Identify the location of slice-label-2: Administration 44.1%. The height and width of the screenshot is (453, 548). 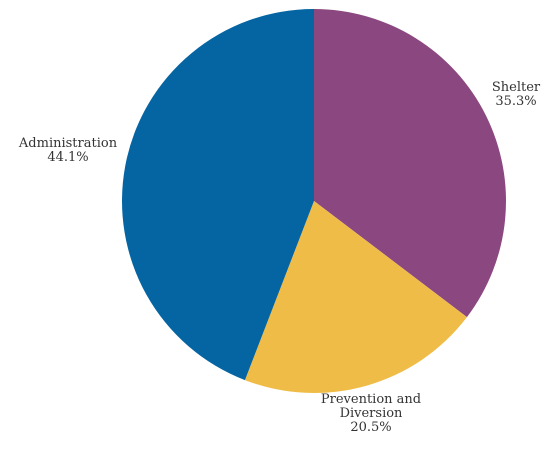
(68, 150).